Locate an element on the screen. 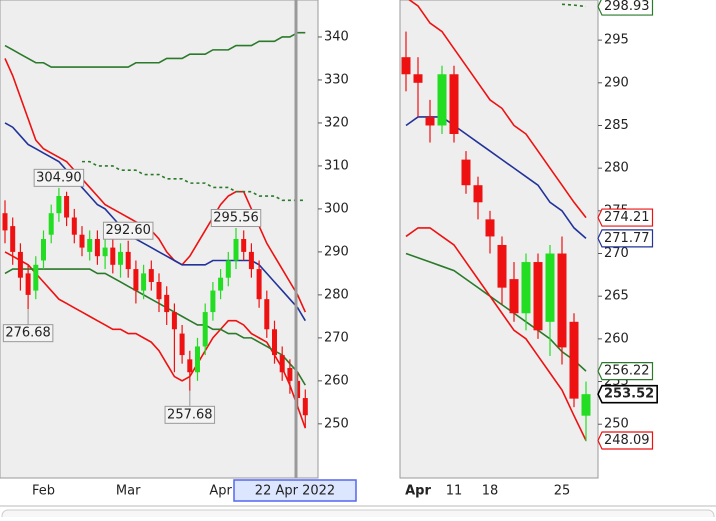 The image size is (716, 521). x-tick-label: 11 is located at coordinates (454, 491).